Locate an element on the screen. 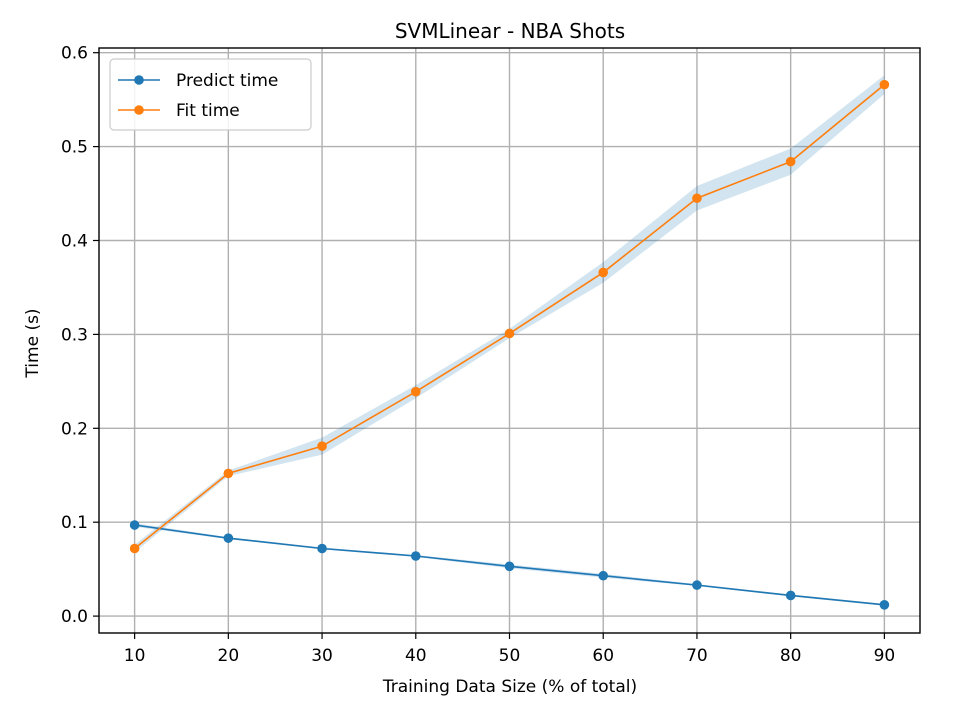  y-tick-label: 0.0 is located at coordinates (74, 617).